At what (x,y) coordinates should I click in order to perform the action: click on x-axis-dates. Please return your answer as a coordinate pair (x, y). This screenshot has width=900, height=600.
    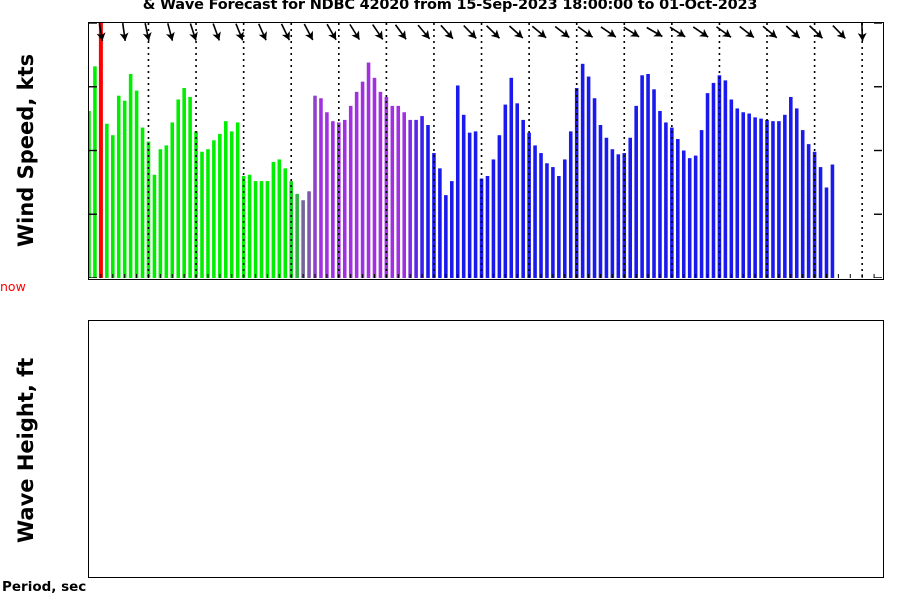
    Looking at the image, I should click on (486, 298).